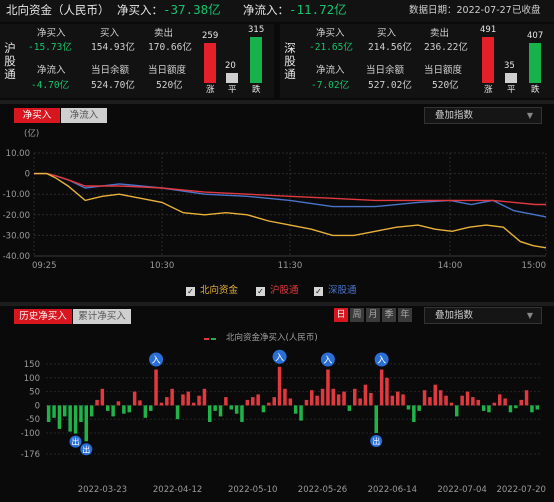  Describe the element at coordinates (34, 393) in the screenshot. I see `y-tick-label: 50` at that location.